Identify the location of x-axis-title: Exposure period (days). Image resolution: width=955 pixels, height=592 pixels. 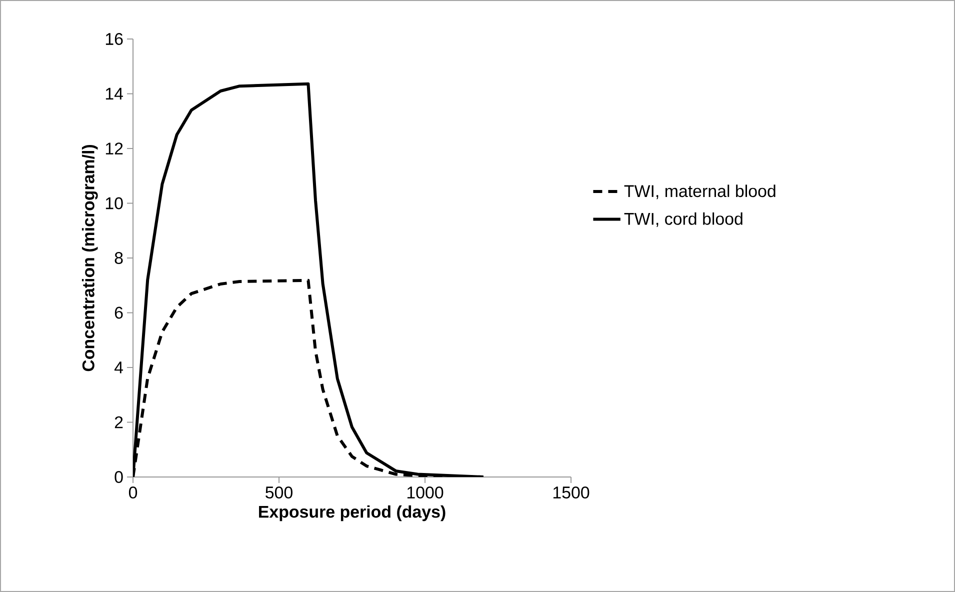
(352, 513).